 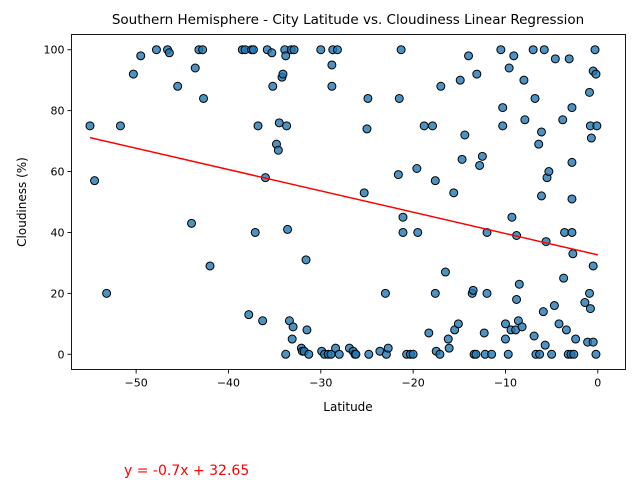 I want to click on y-tick-label: 40, so click(x=58, y=232).